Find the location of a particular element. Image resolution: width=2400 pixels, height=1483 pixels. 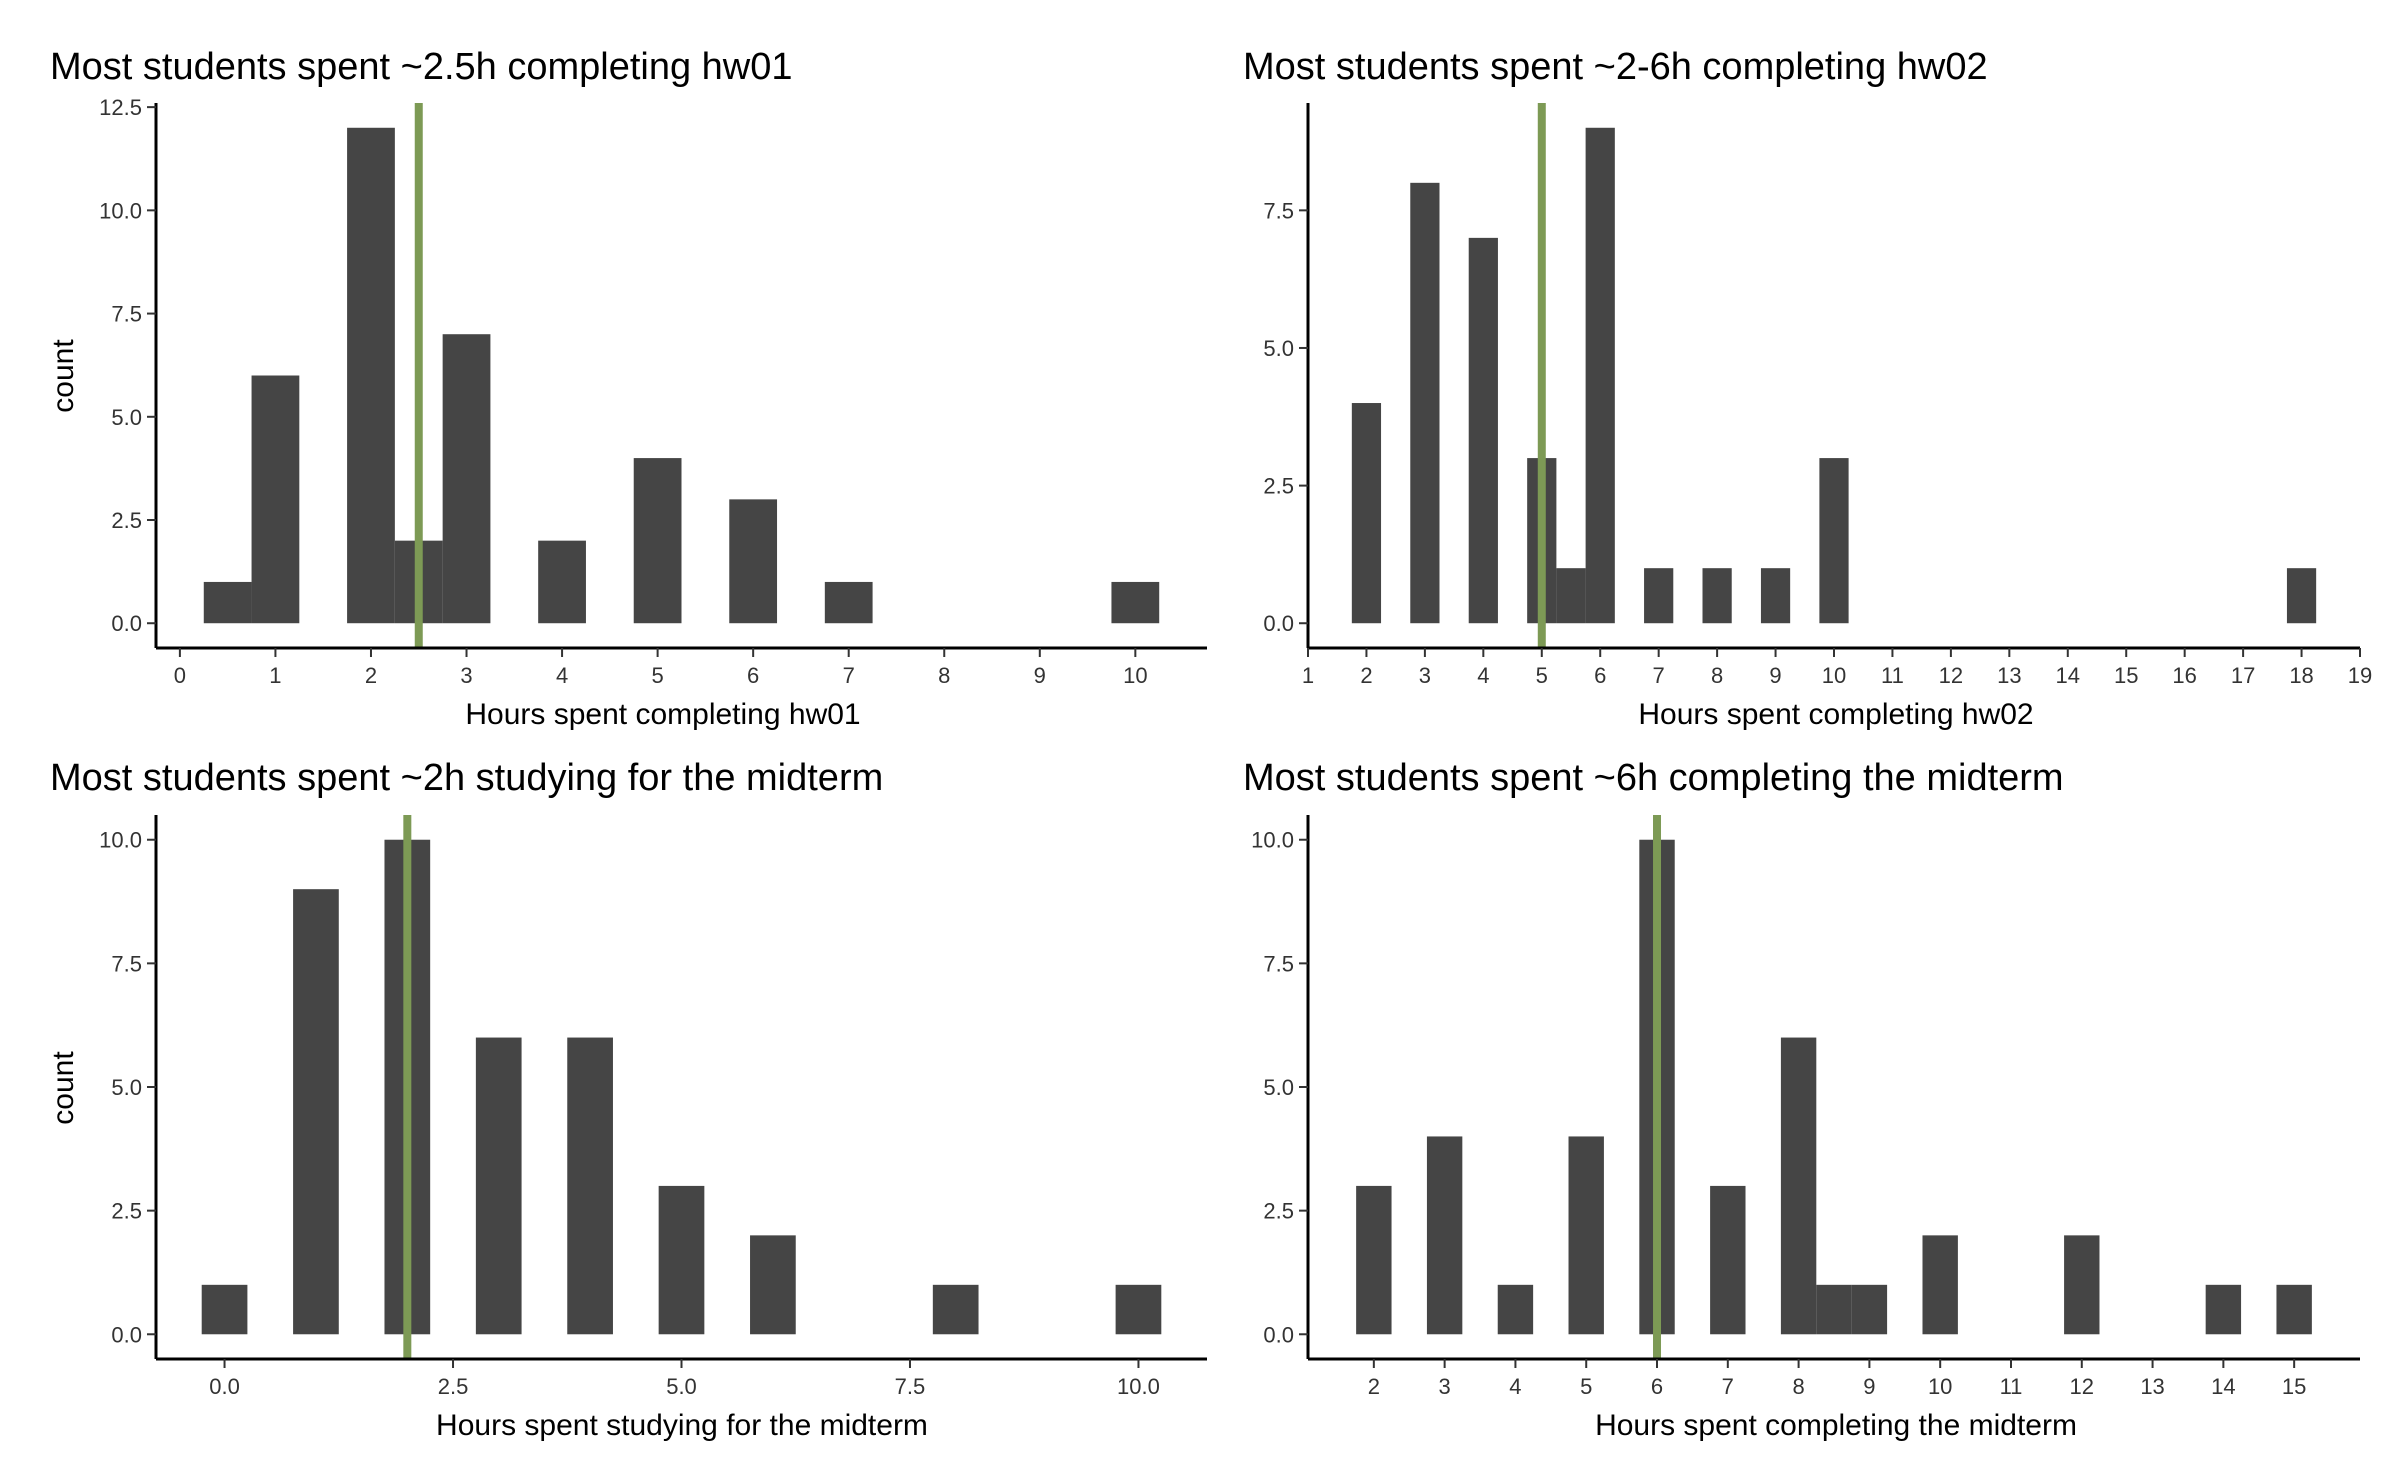

x-tick-label: 19 is located at coordinates (2360, 675).